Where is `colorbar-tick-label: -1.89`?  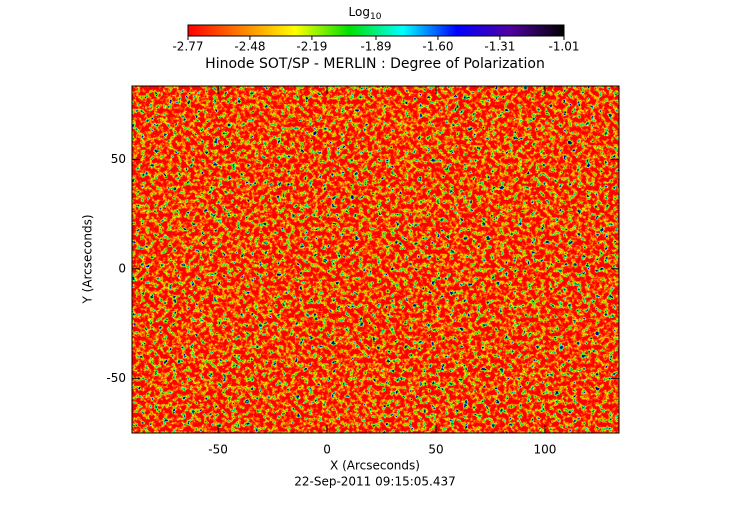
colorbar-tick-label: -1.89 is located at coordinates (375, 47).